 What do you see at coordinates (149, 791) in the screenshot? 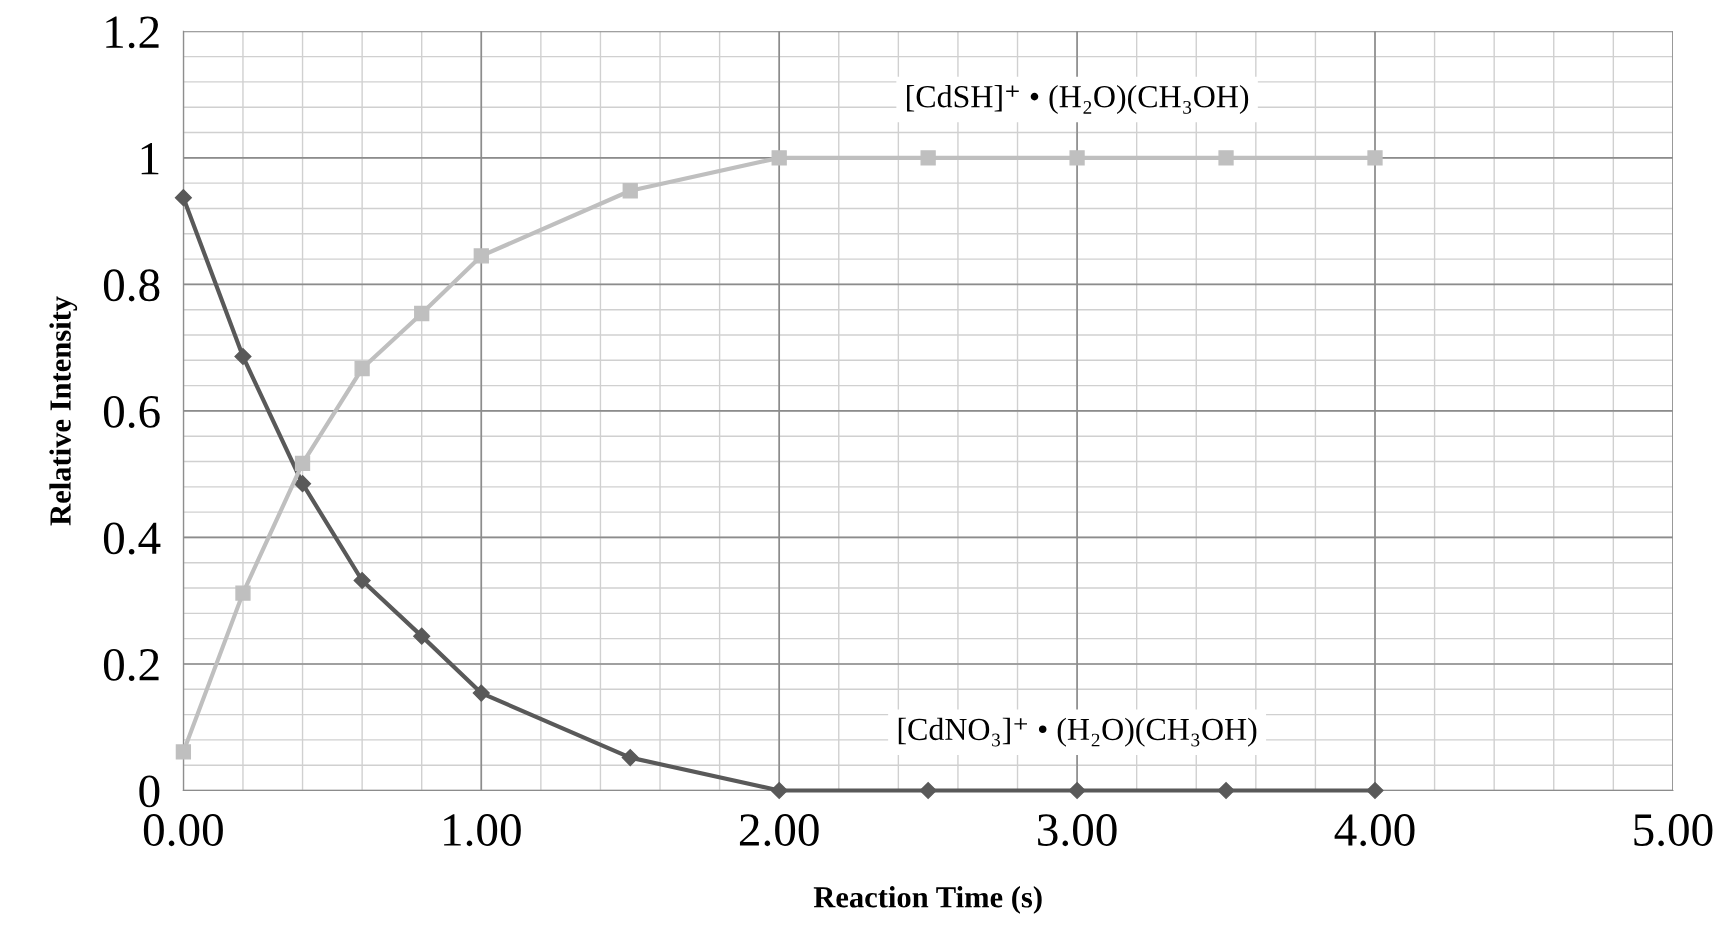
I see `y-tick-label: 0` at bounding box center [149, 791].